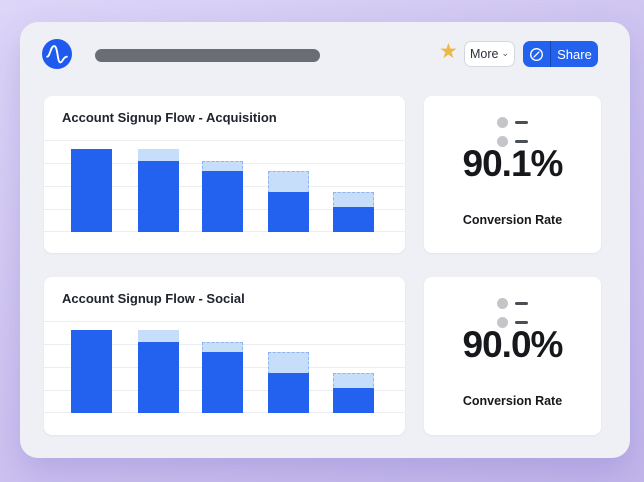  Describe the element at coordinates (513, 344) in the screenshot. I see `conversion-rate-value: 90.0%` at that location.